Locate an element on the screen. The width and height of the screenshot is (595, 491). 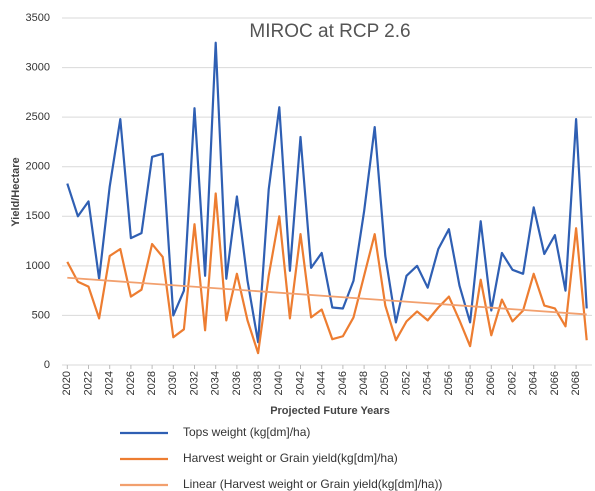
x-tick-label: 2026 is located at coordinates (131, 383).